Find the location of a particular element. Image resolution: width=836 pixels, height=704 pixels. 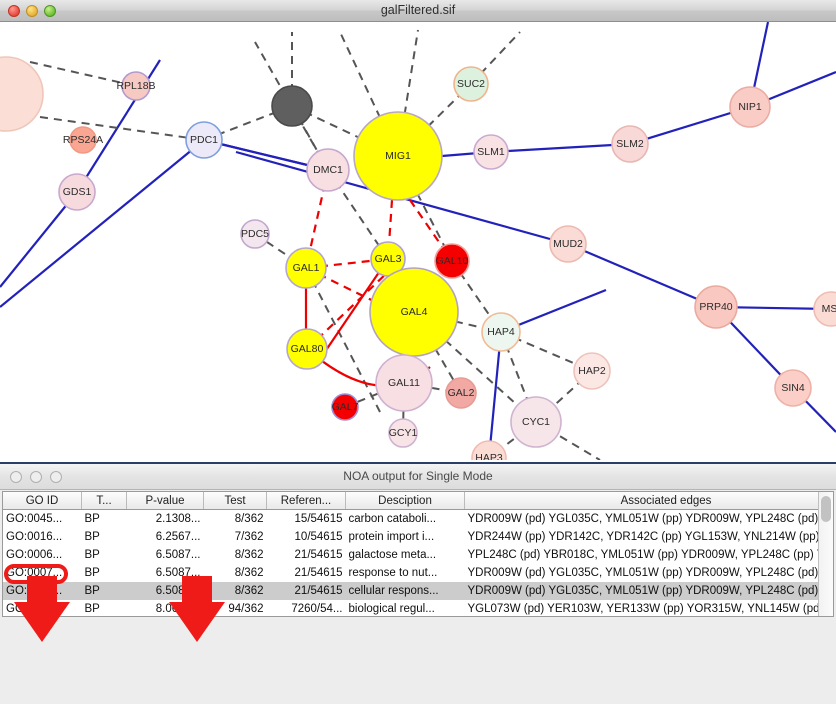

network-node-prp40: PRP40 is located at coordinates (716, 307).